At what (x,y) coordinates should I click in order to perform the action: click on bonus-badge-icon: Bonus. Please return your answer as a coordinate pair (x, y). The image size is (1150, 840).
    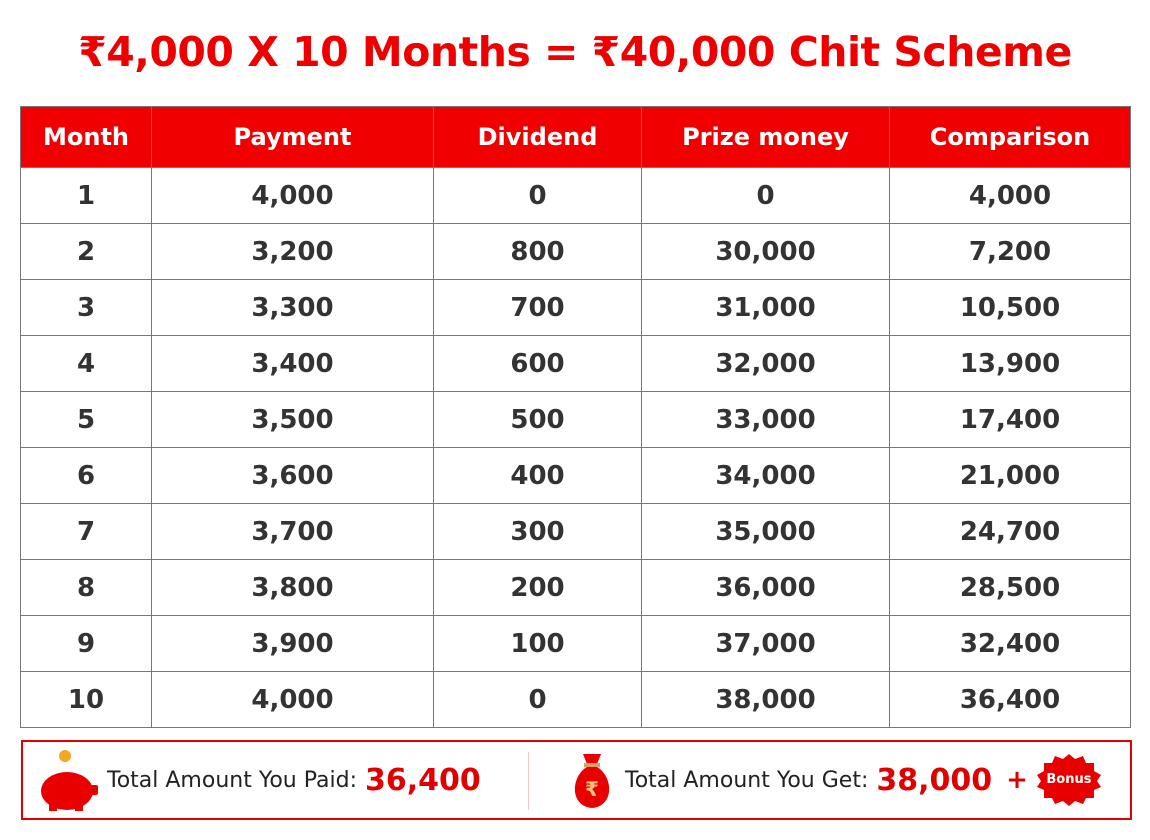
    Looking at the image, I should click on (1069, 780).